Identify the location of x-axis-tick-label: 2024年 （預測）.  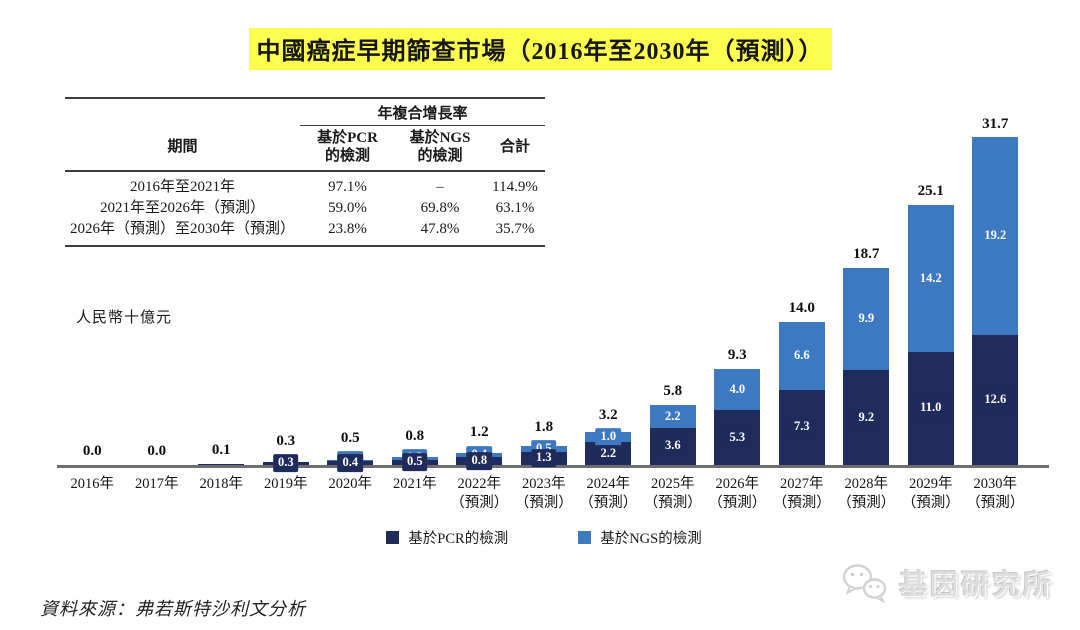
(608, 493).